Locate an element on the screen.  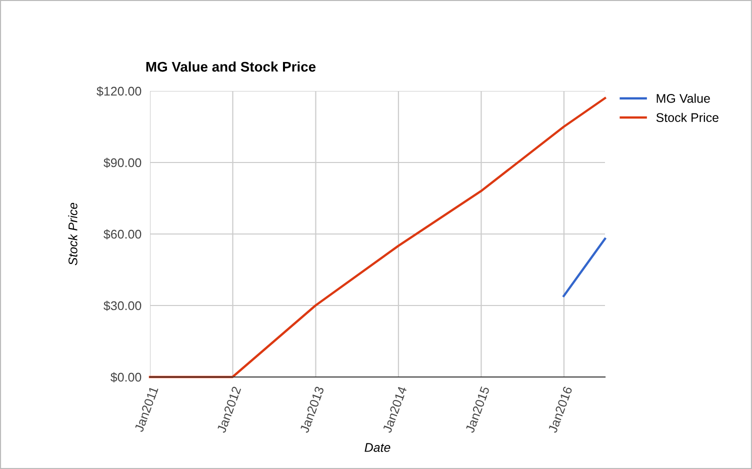
y-axis-title: Stock Price is located at coordinates (73, 234).